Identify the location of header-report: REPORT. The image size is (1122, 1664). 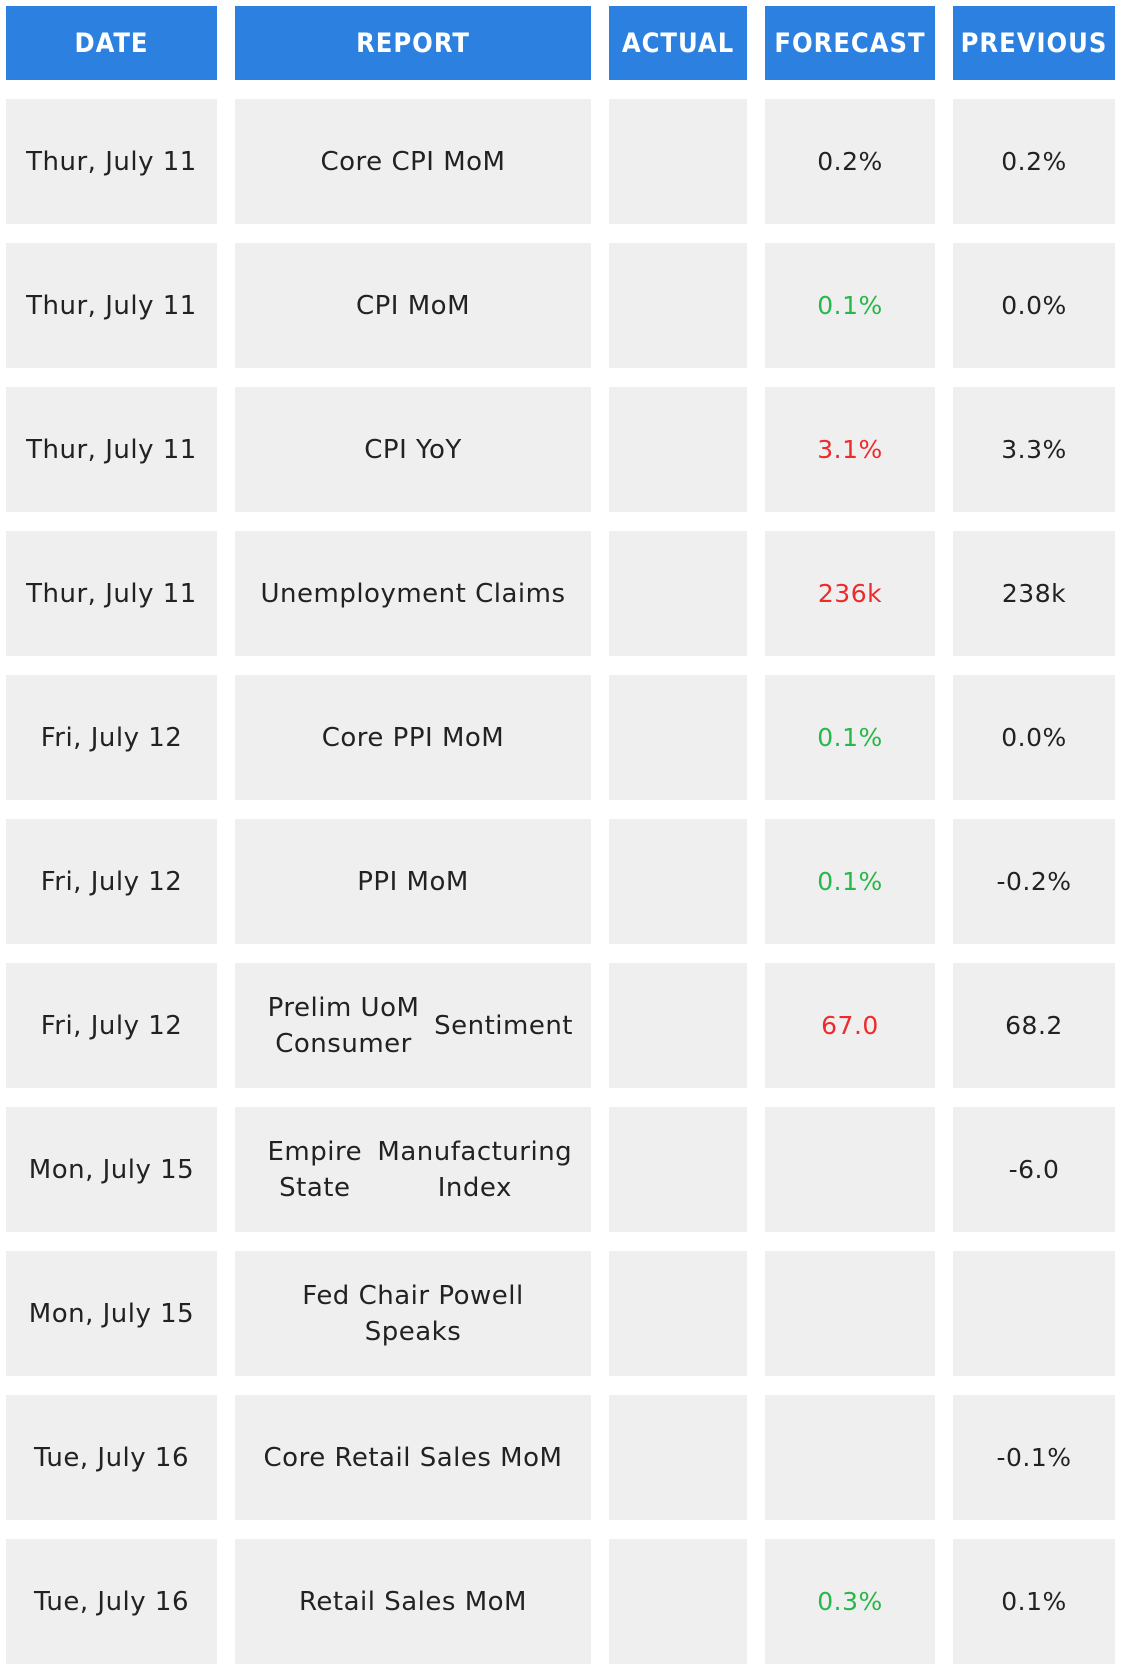
(413, 43).